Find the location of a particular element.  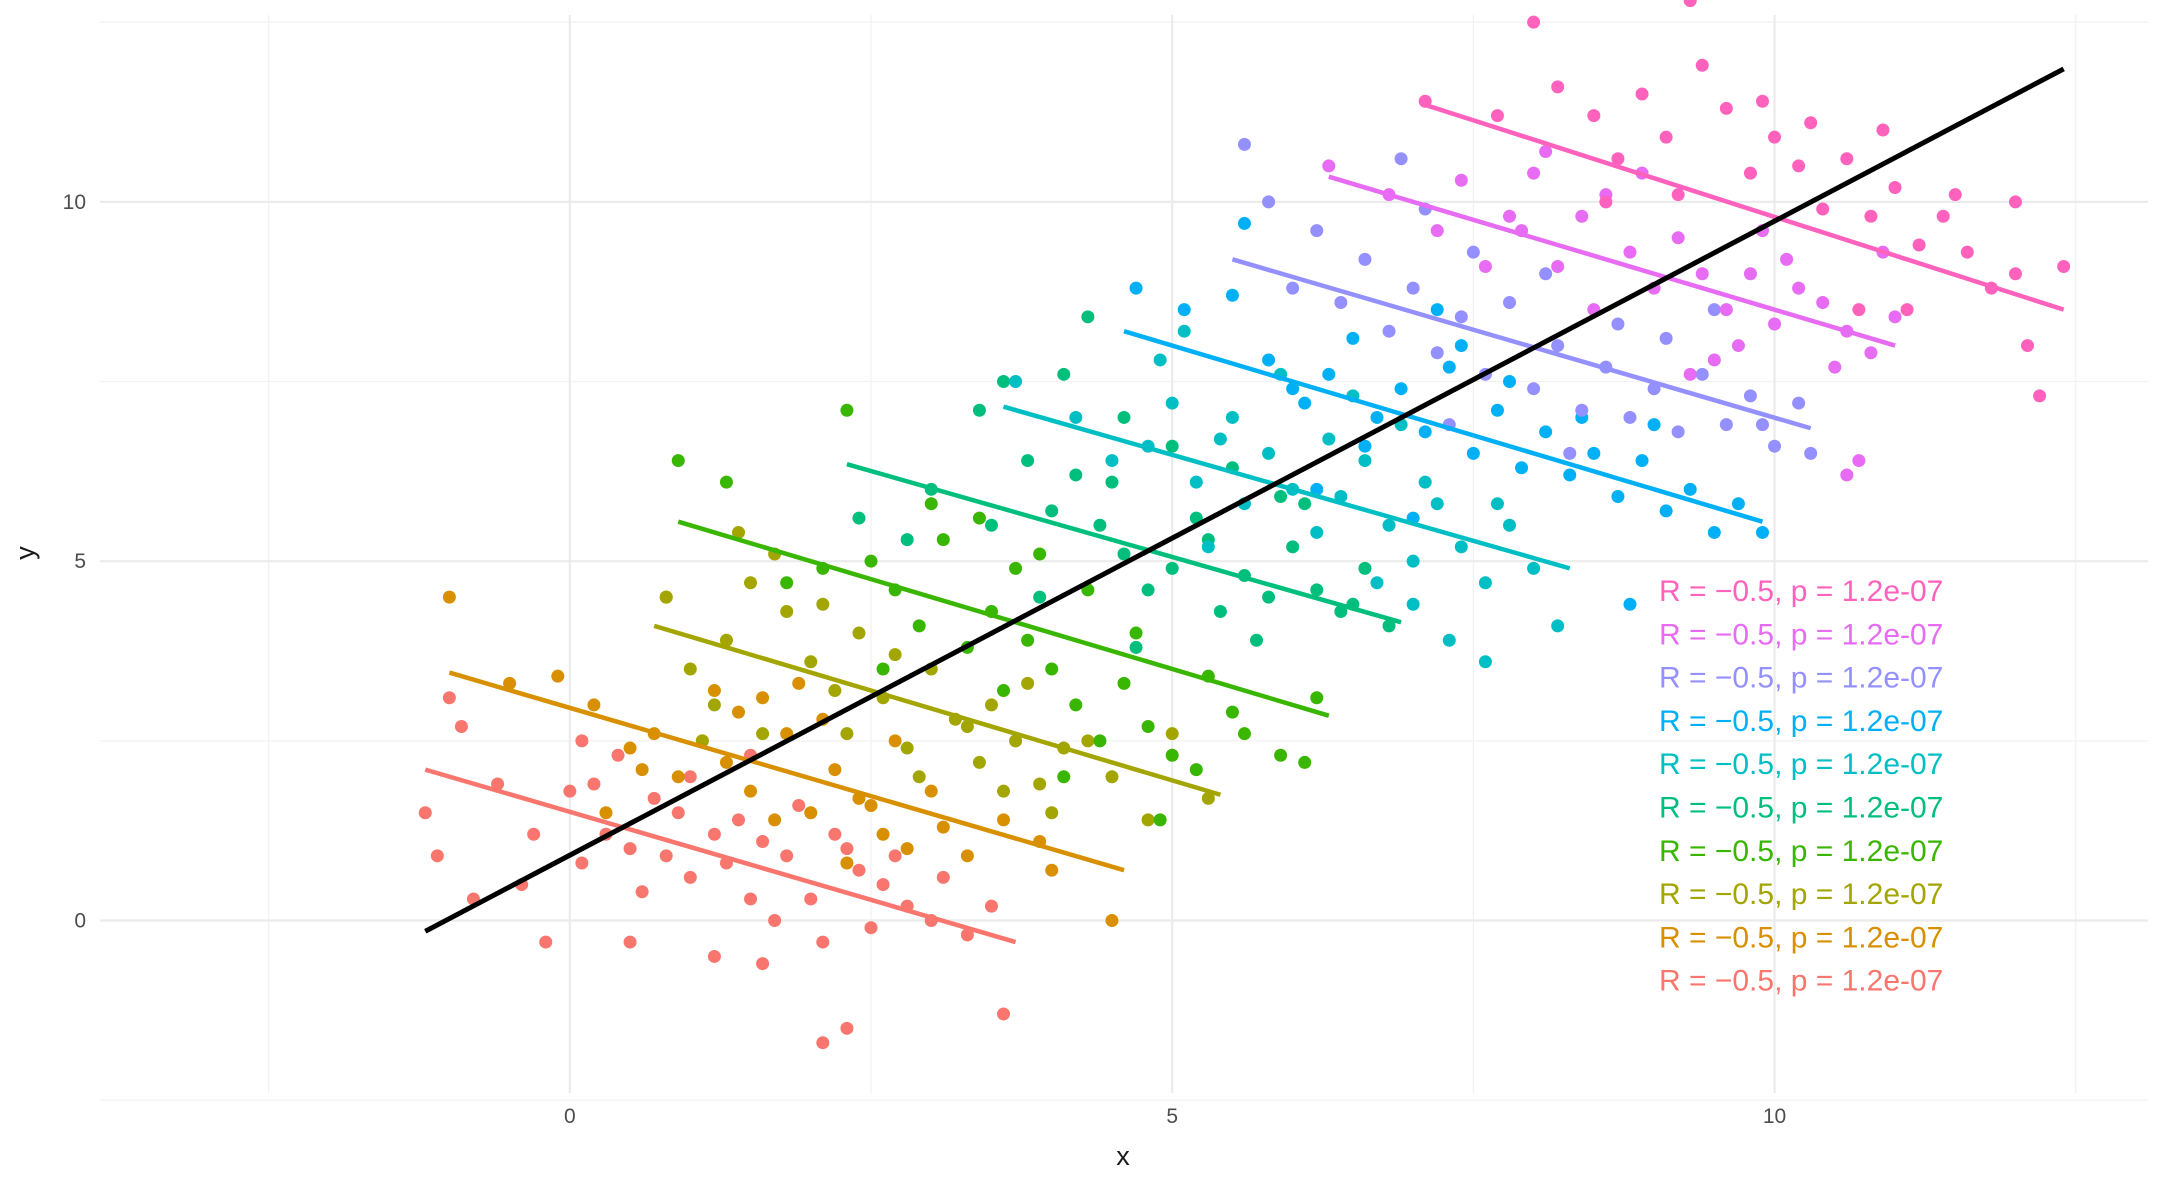

y-tick-label: 0 is located at coordinates (80, 921).